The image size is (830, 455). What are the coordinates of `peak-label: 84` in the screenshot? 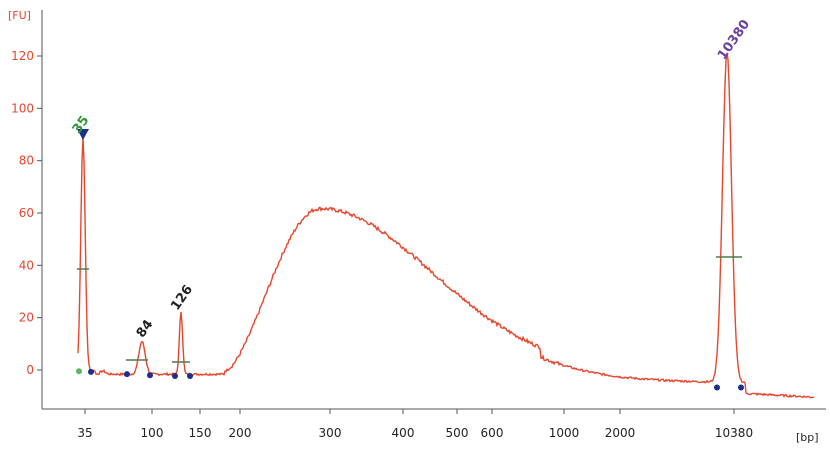 It's located at (145, 328).